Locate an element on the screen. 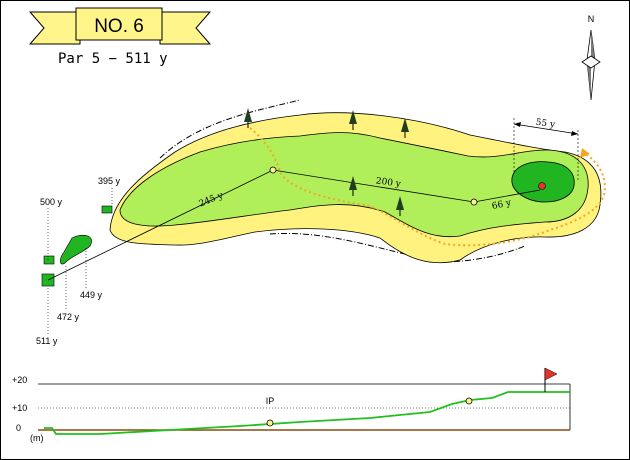 The height and width of the screenshot is (460, 630). tee-yardage-markers: 500 y 511 y 472 y 449 y 395 y is located at coordinates (78, 261).